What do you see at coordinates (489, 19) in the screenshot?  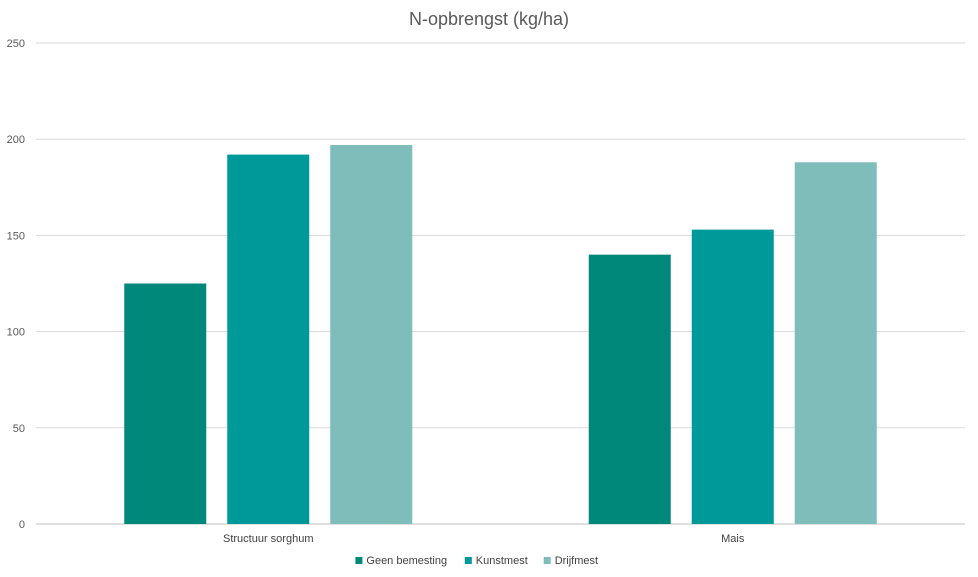 I see `chart-title: N-opbrengst (kg/ha)` at bounding box center [489, 19].